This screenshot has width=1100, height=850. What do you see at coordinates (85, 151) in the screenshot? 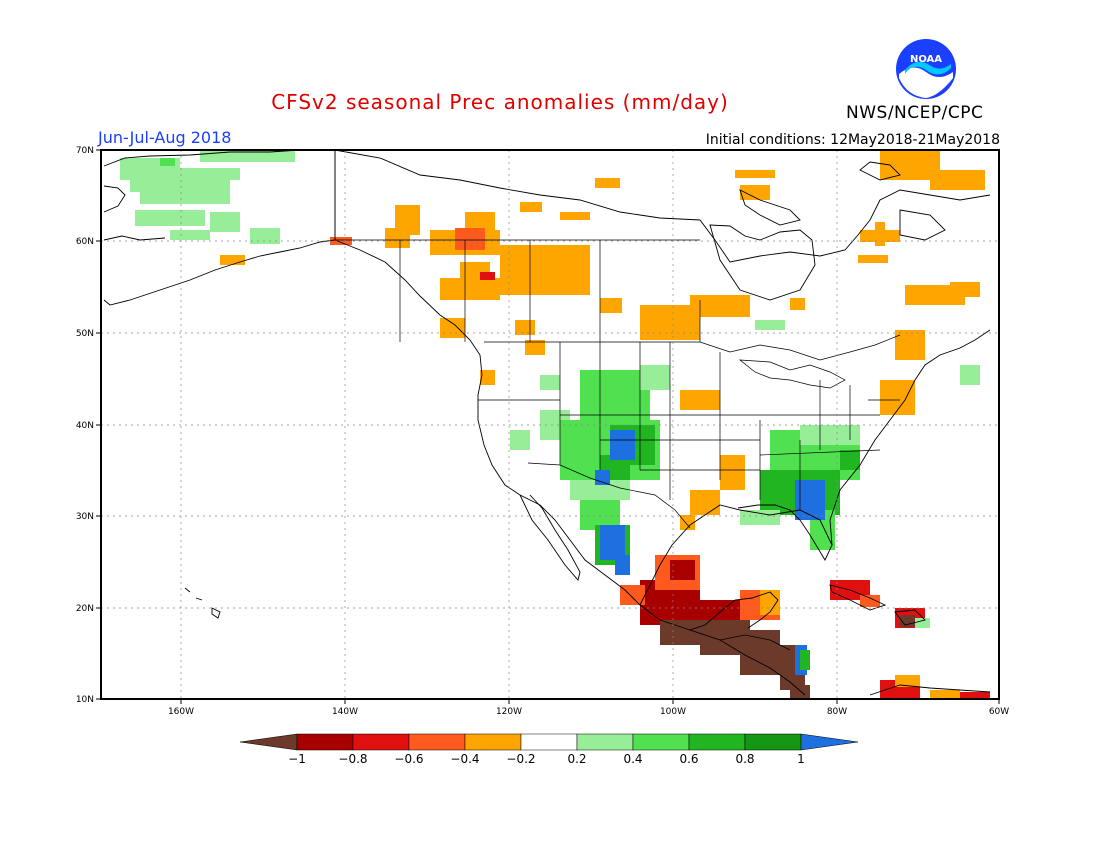
I see `lat-label-70n: 70N` at bounding box center [85, 151].